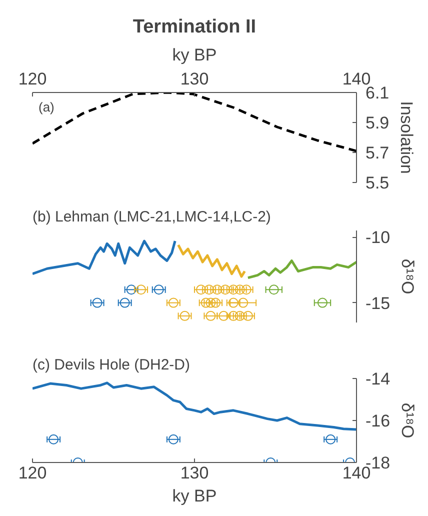  What do you see at coordinates (378, 379) in the screenshot?
I see `y-tick-label: -14` at bounding box center [378, 379].